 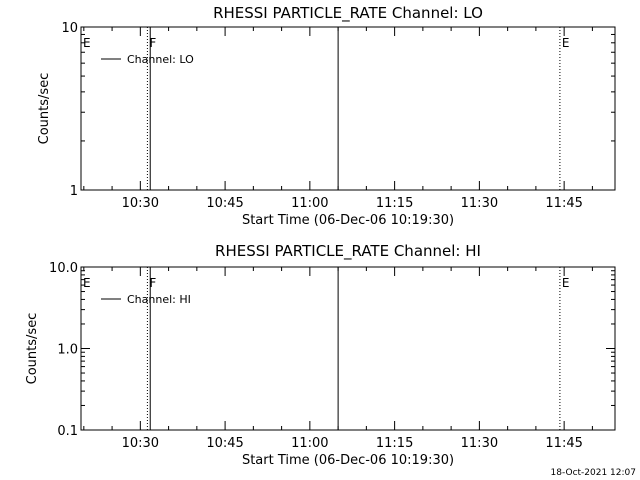 What do you see at coordinates (348, 251) in the screenshot?
I see `chart-title: RHESSI PARTICLE_RATE Channel: HI` at bounding box center [348, 251].